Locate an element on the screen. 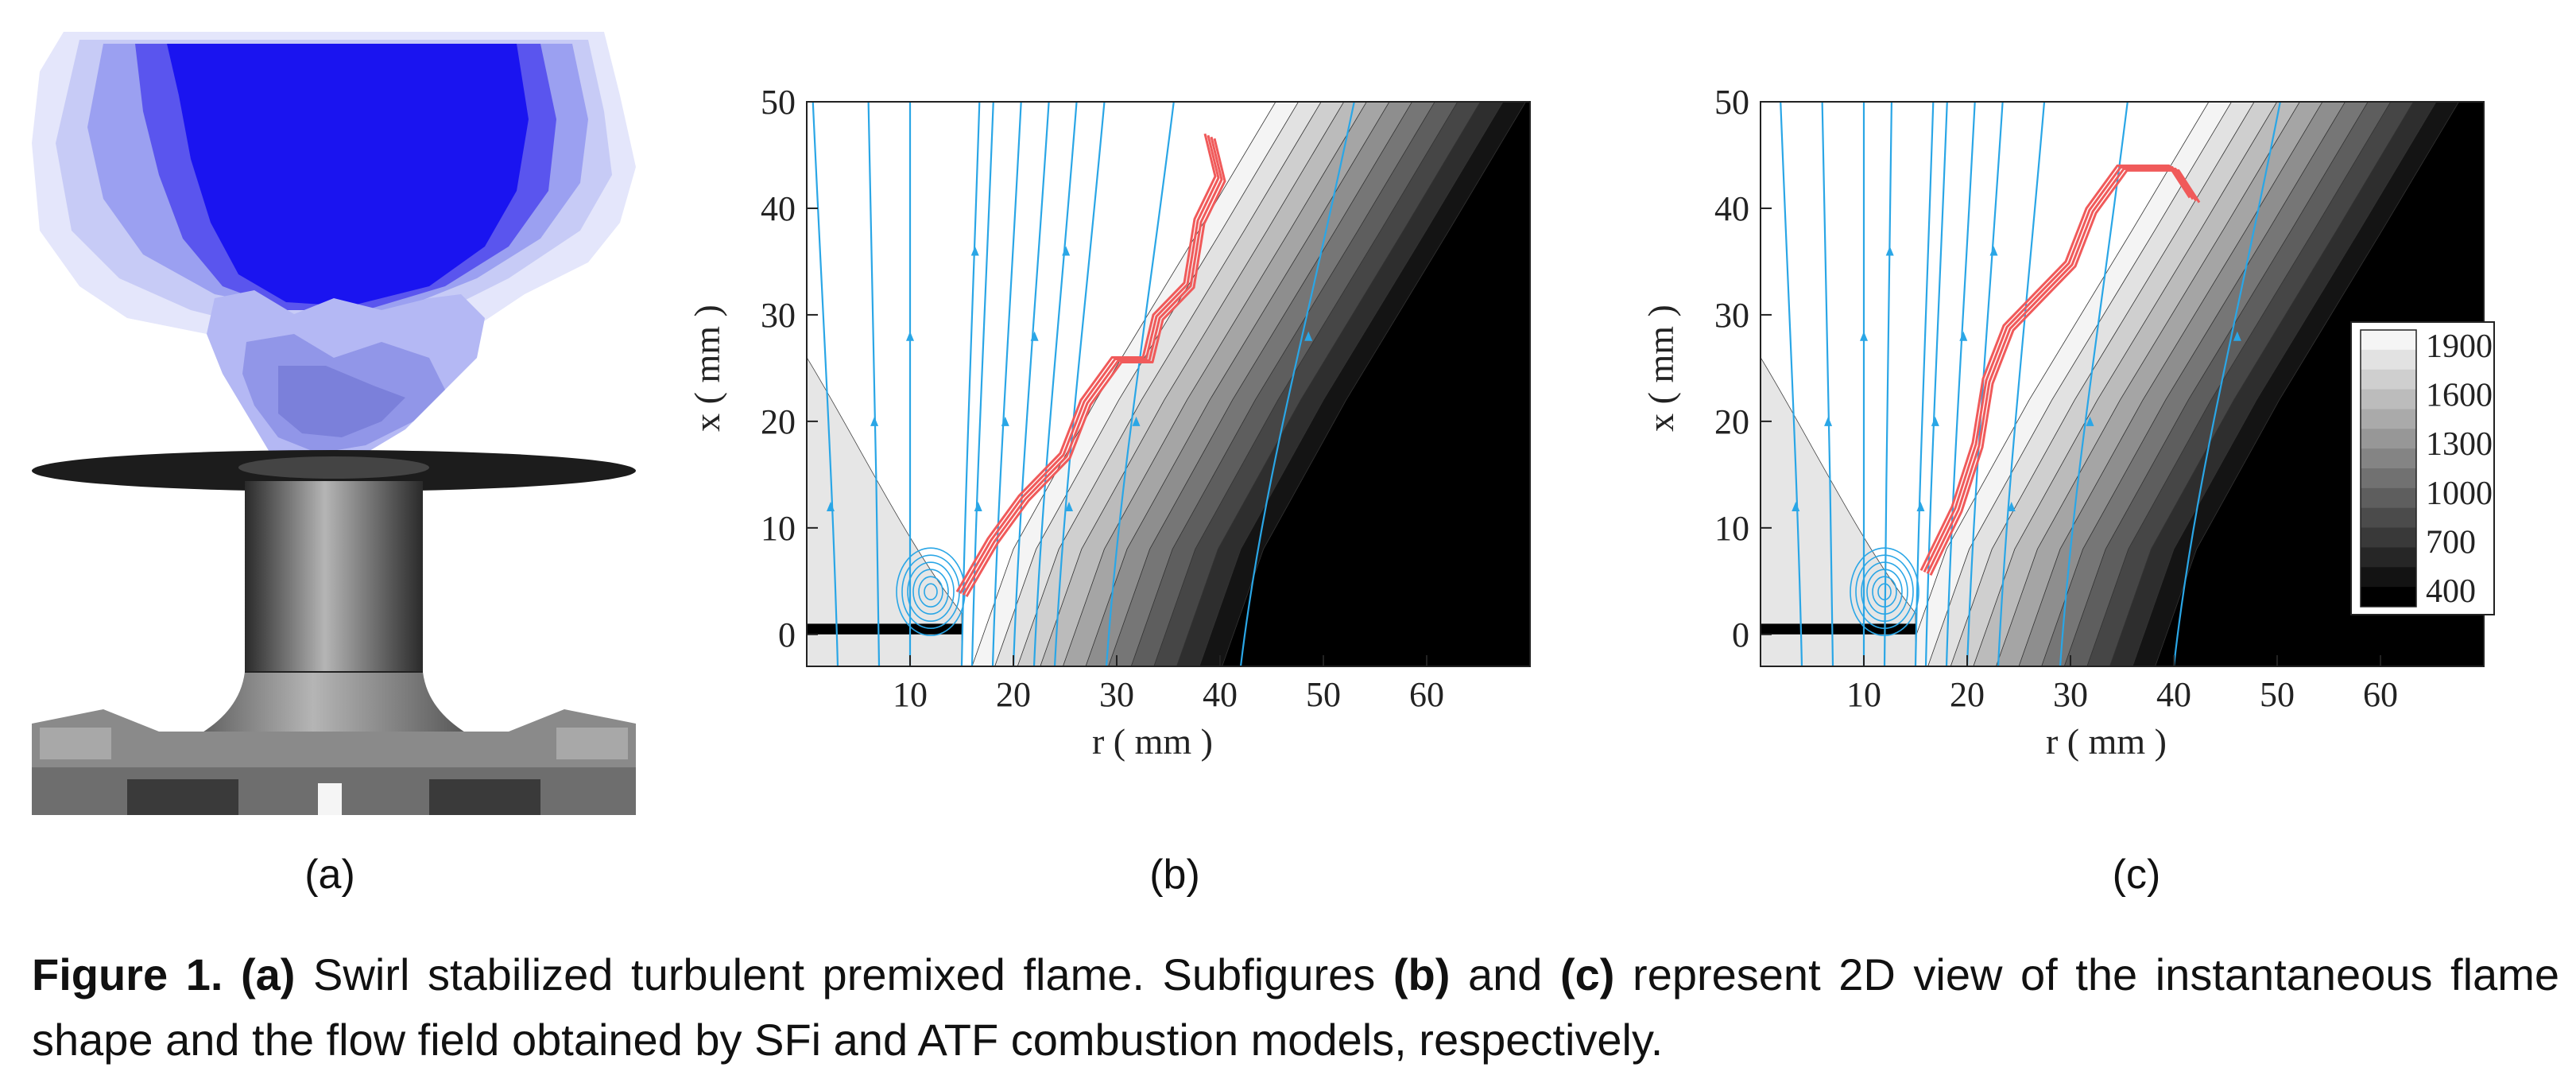  plot-frame is located at coordinates (1168, 384).